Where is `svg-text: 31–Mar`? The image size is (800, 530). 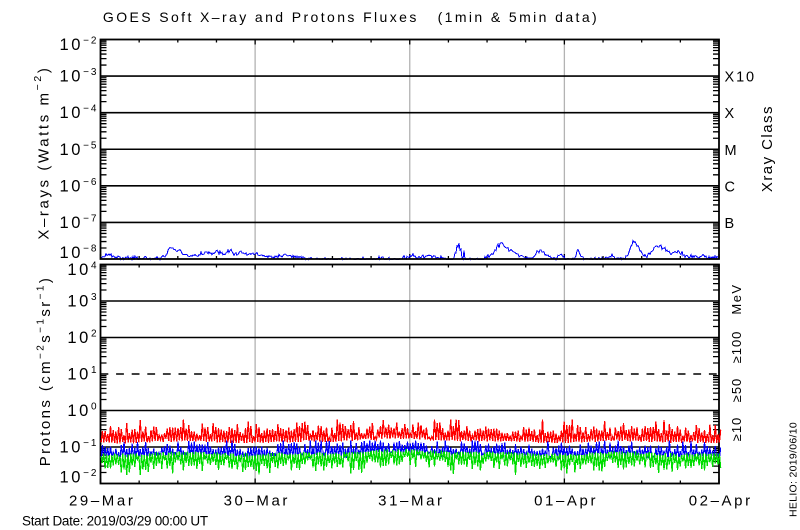 svg-text: 31–Mar is located at coordinates (411, 501).